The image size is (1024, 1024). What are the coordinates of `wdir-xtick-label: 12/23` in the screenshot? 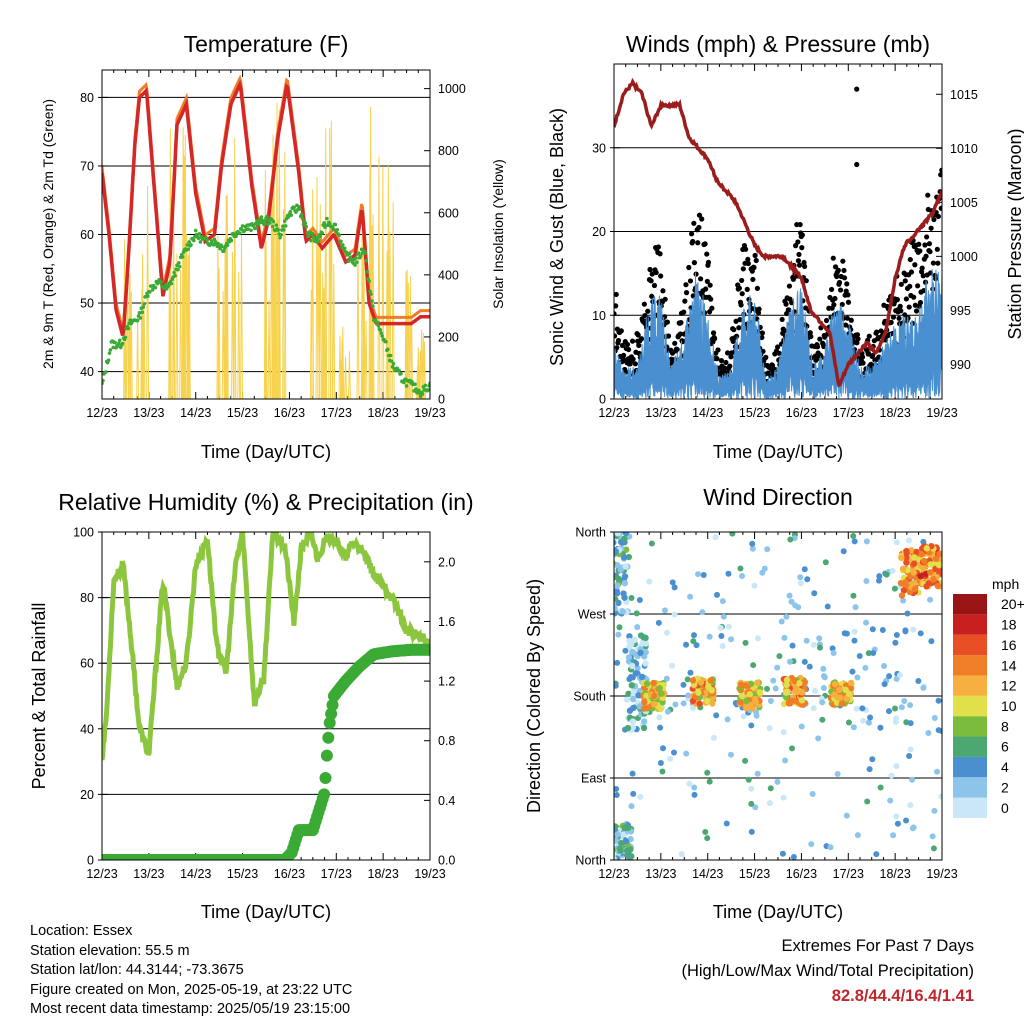 It's located at (613, 874).